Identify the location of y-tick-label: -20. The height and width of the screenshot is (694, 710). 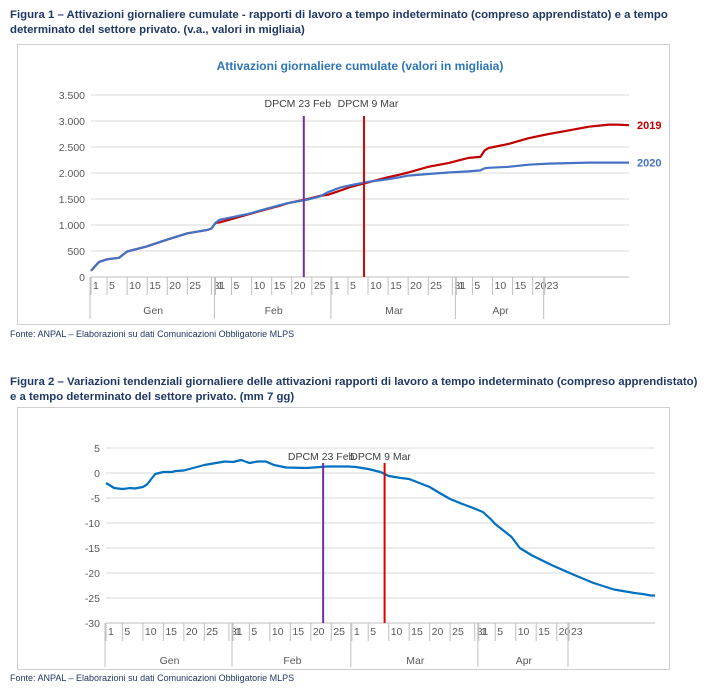
(92, 574).